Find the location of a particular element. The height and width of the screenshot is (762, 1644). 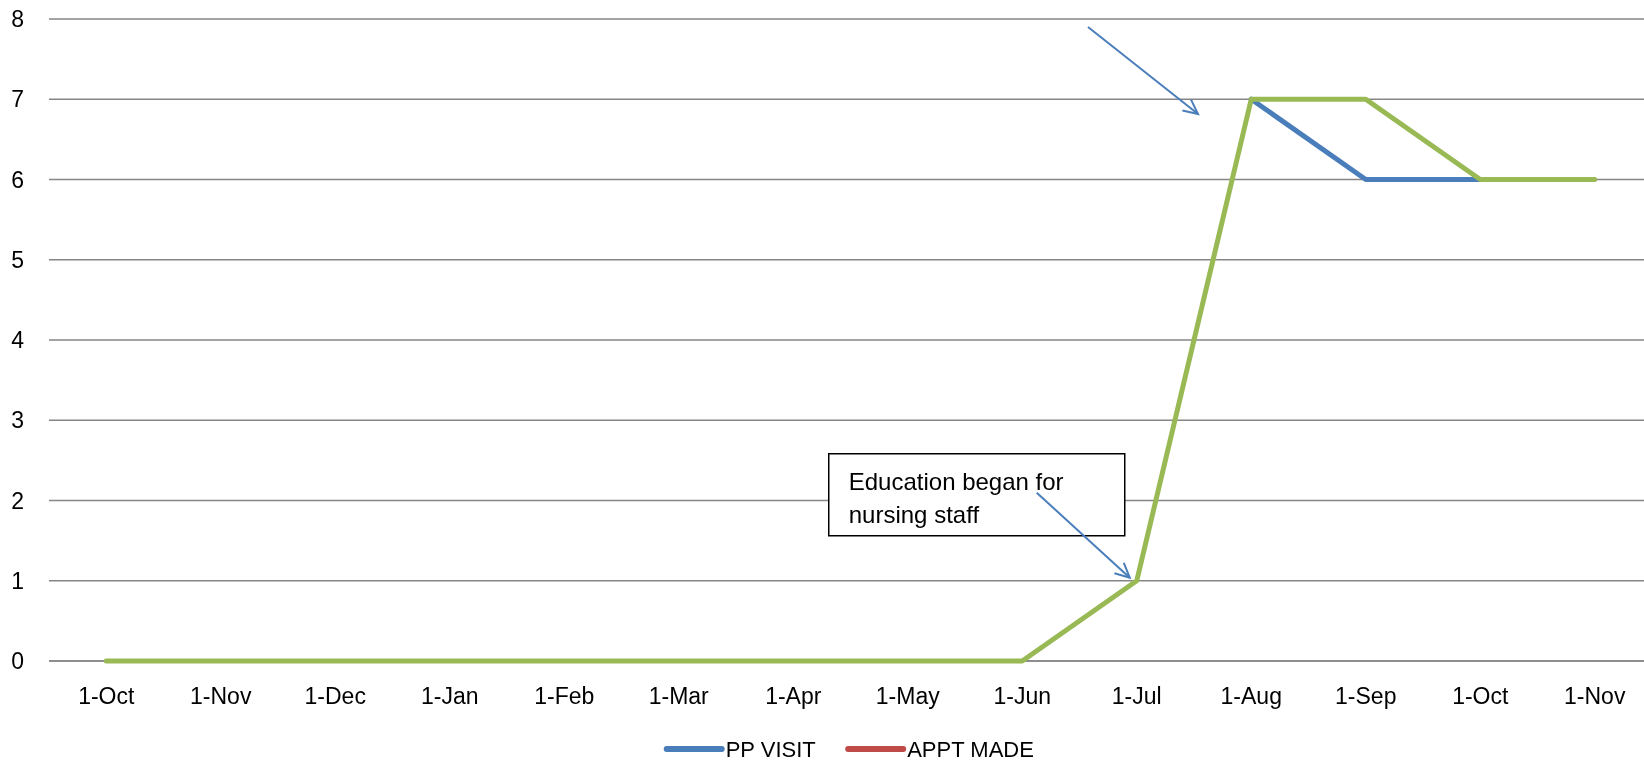

x-tick-label: 1-Jul is located at coordinates (1136, 696).